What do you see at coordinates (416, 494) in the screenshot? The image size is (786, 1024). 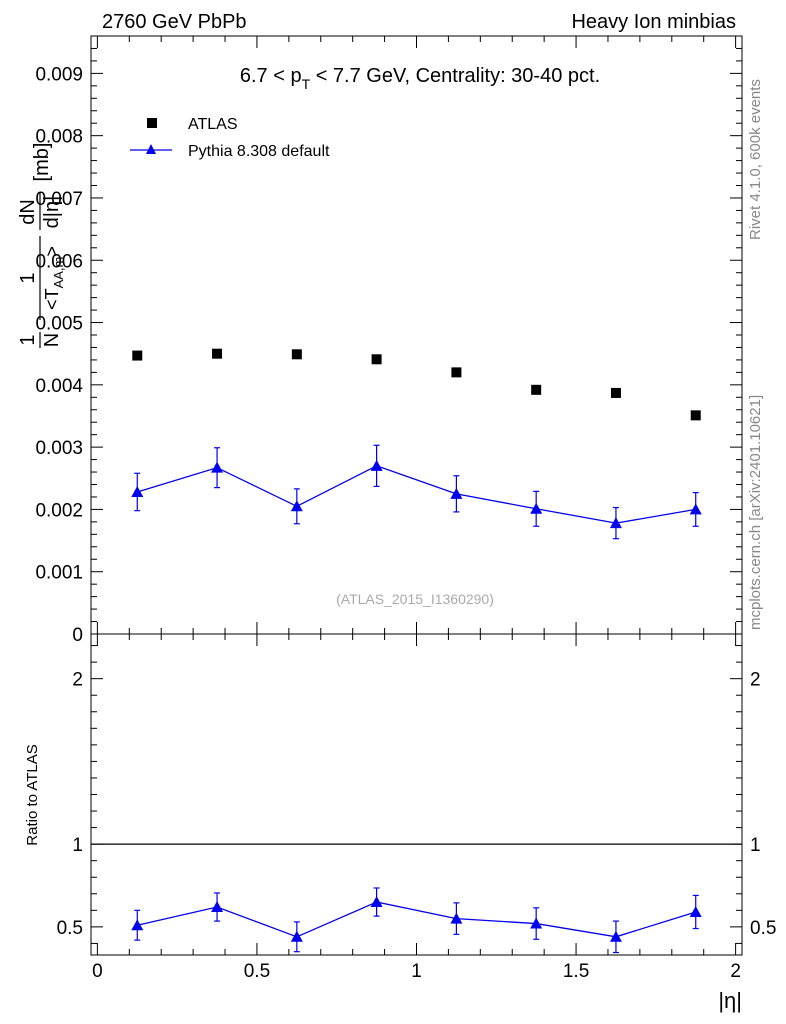 I see `pythia-series-line` at bounding box center [416, 494].